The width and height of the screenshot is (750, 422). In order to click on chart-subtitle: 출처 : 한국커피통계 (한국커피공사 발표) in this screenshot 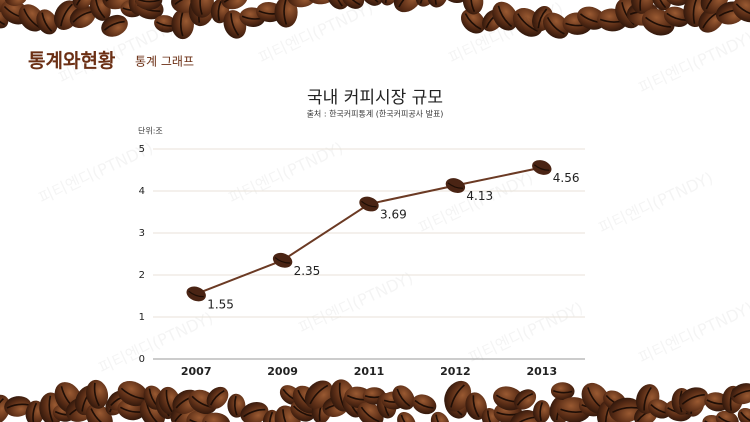, I will do `click(375, 114)`.